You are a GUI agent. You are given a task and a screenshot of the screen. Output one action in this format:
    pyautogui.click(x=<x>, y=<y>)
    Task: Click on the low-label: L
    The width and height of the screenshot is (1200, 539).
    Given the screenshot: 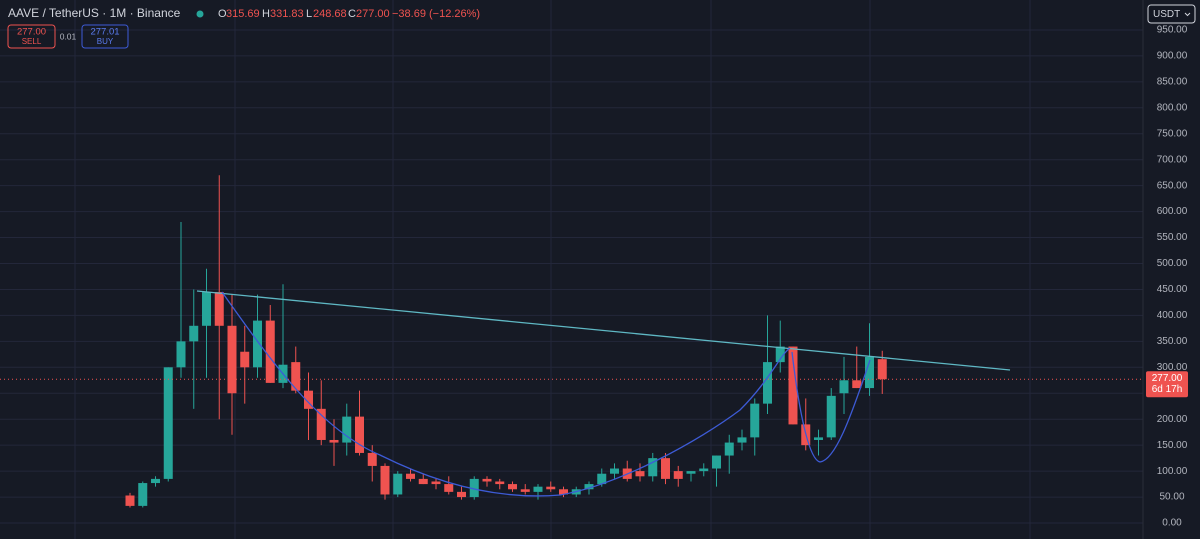 What is the action you would take?
    pyautogui.click(x=309, y=14)
    